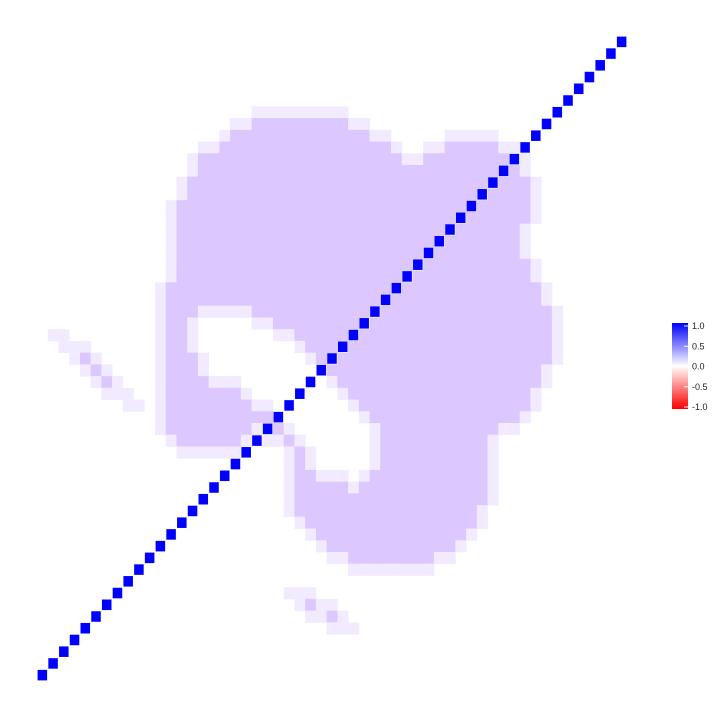  What do you see at coordinates (698, 326) in the screenshot?
I see `legend-tick-label: 1.0` at bounding box center [698, 326].